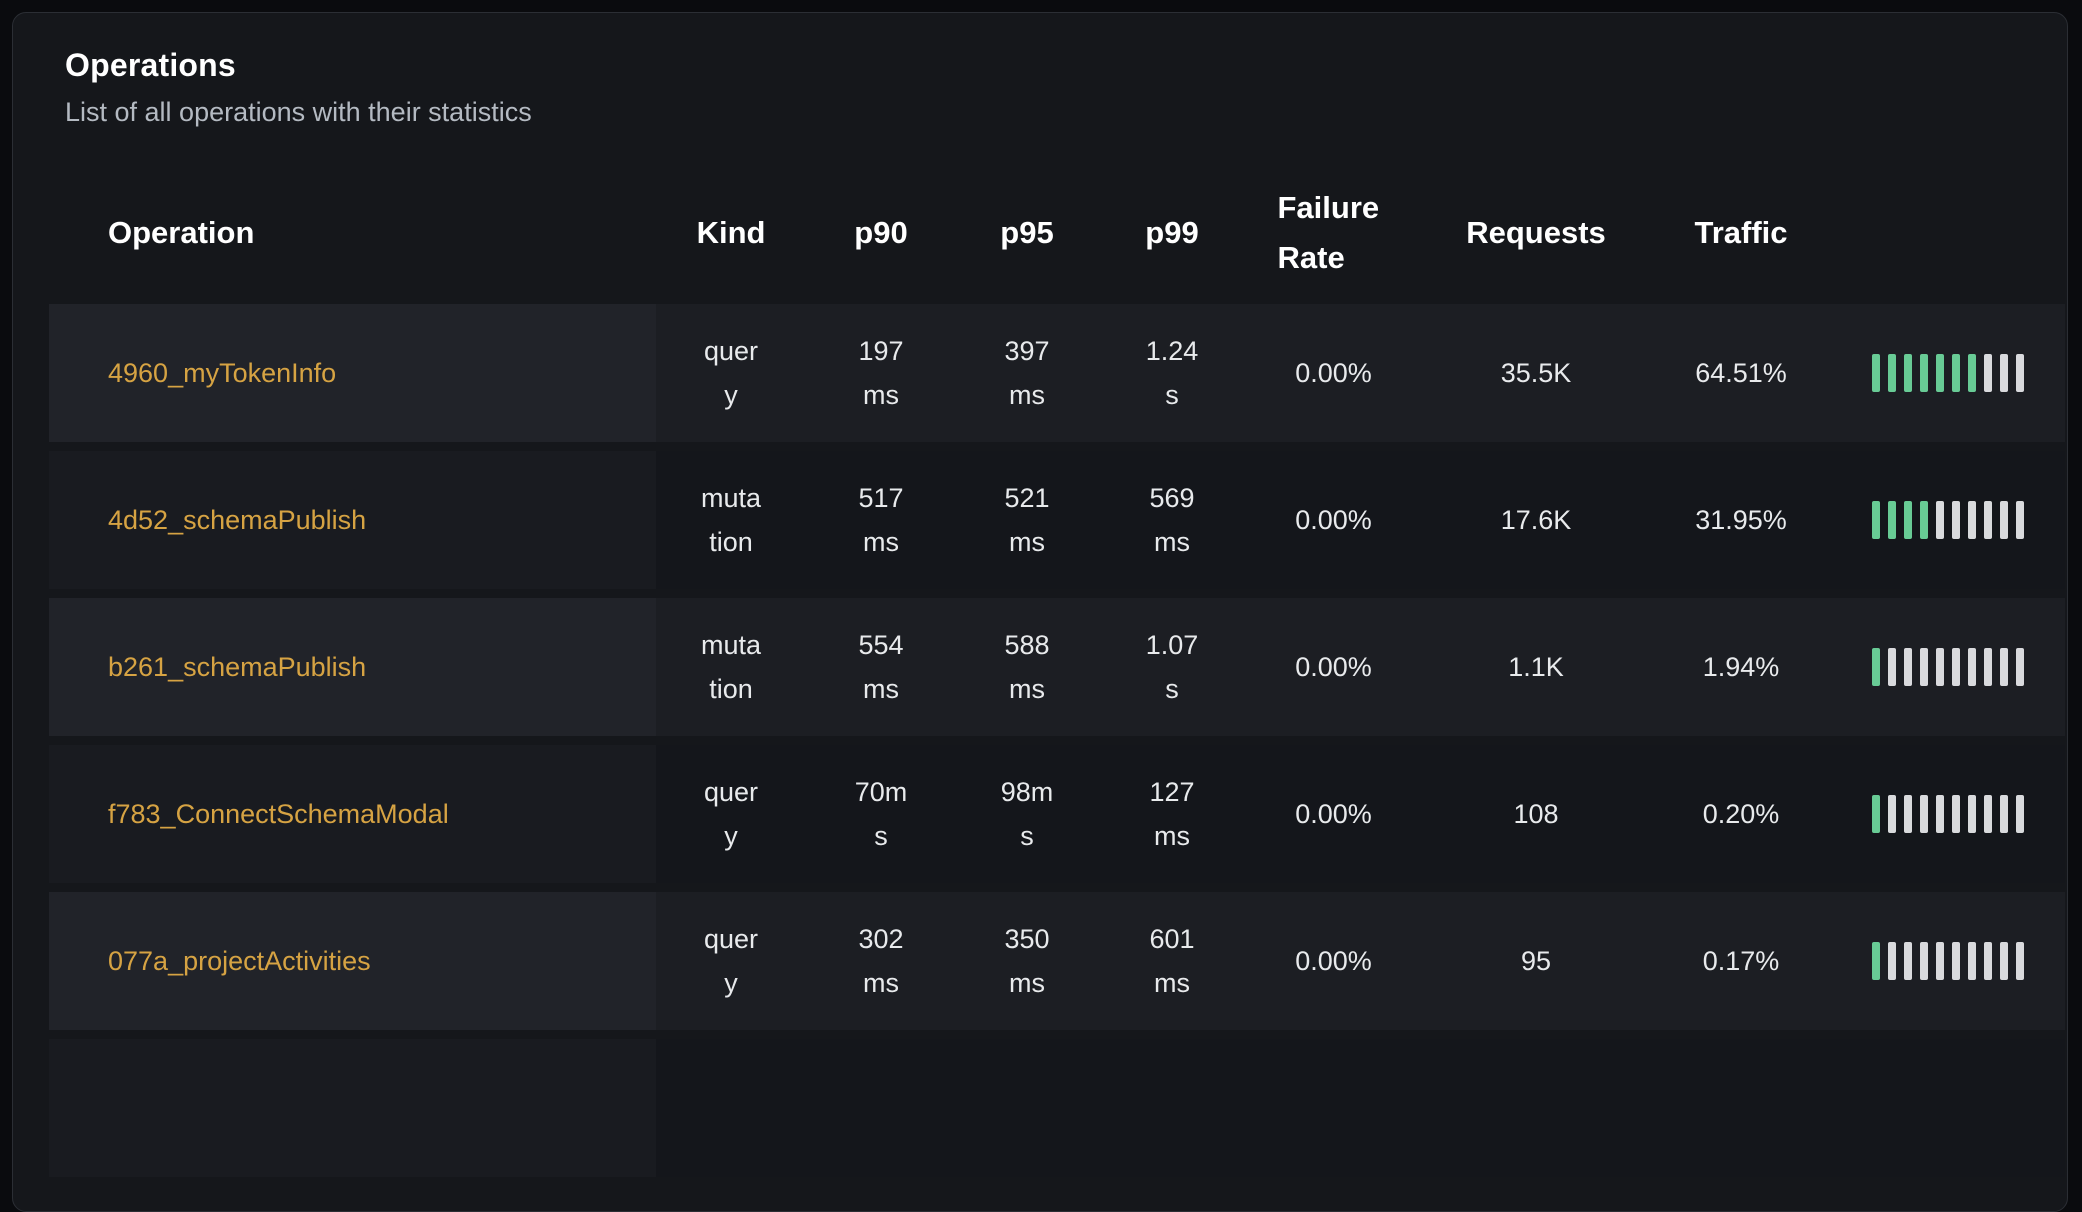  I want to click on column-header-traffic: Traffic, so click(1741, 232).